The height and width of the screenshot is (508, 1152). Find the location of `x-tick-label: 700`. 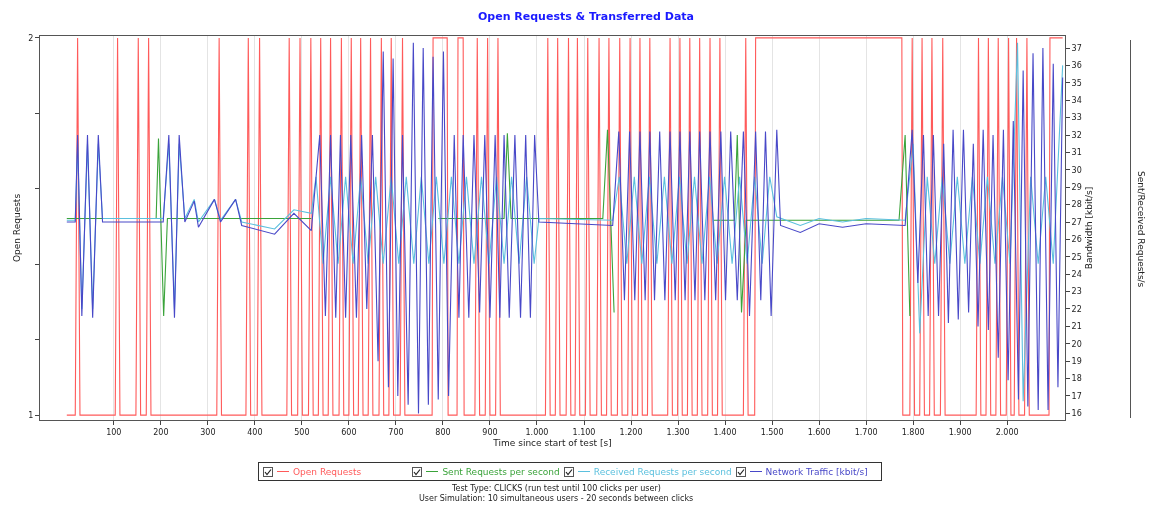

x-tick-label: 700 is located at coordinates (396, 432).